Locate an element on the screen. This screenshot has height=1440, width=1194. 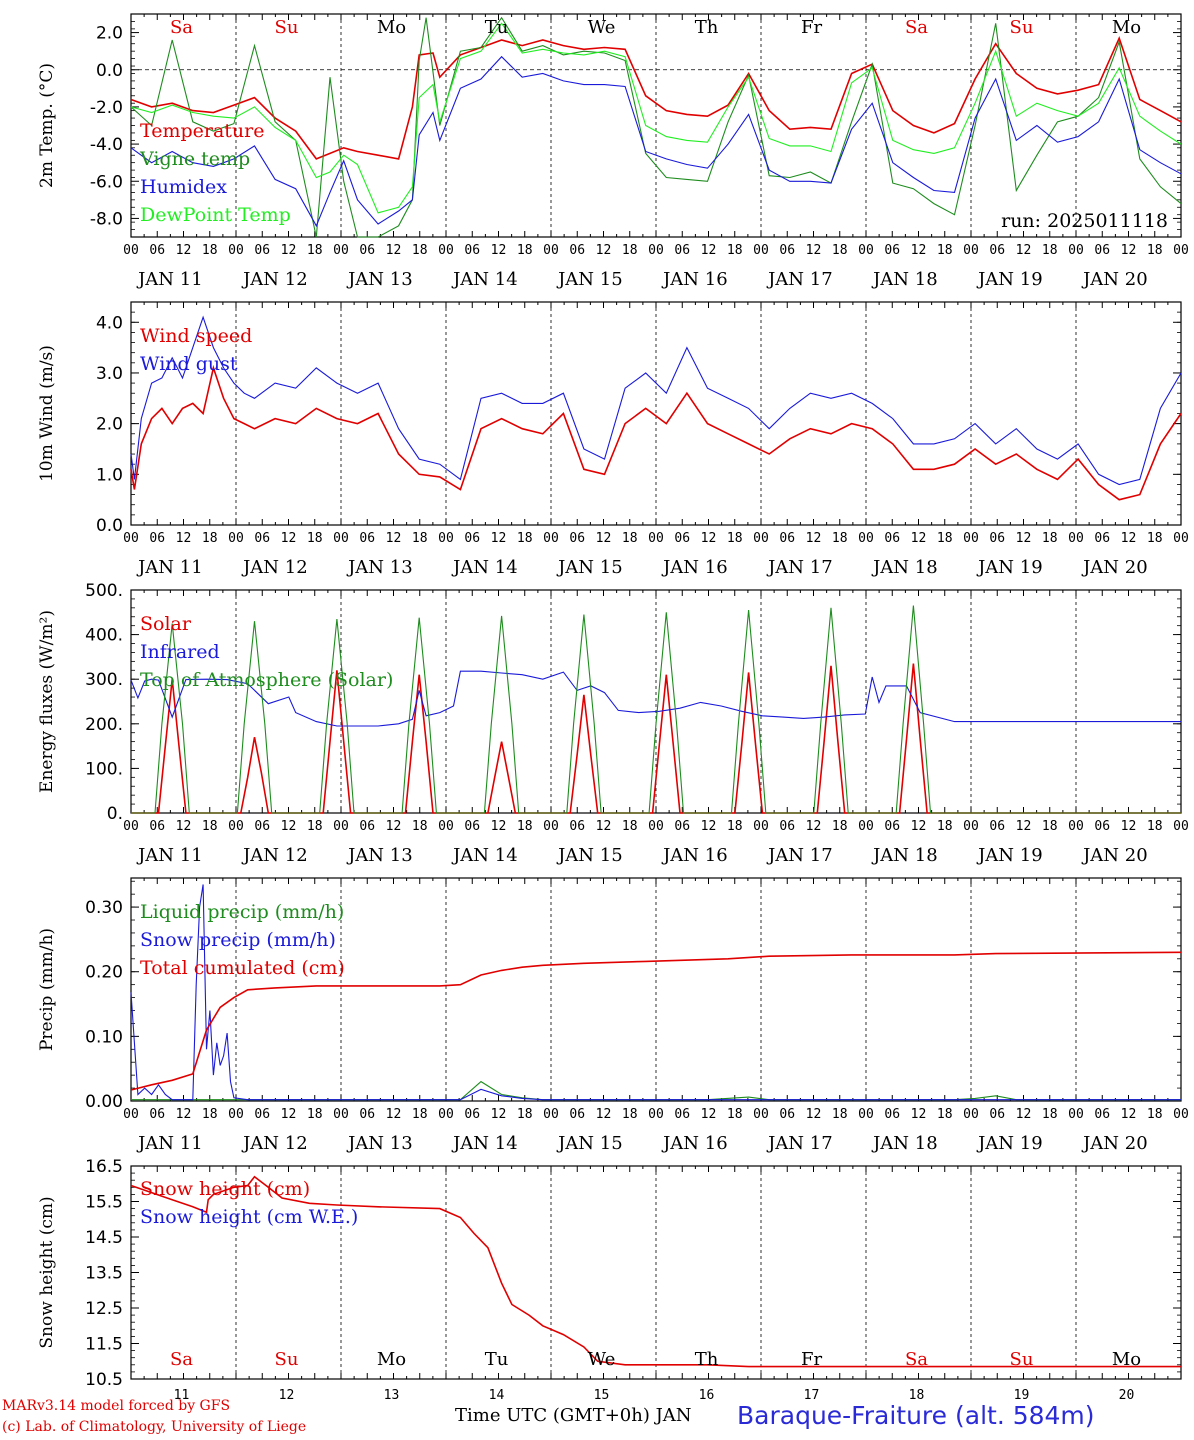
y-axis-label: Snow height (cm) is located at coordinates (47, 1272).